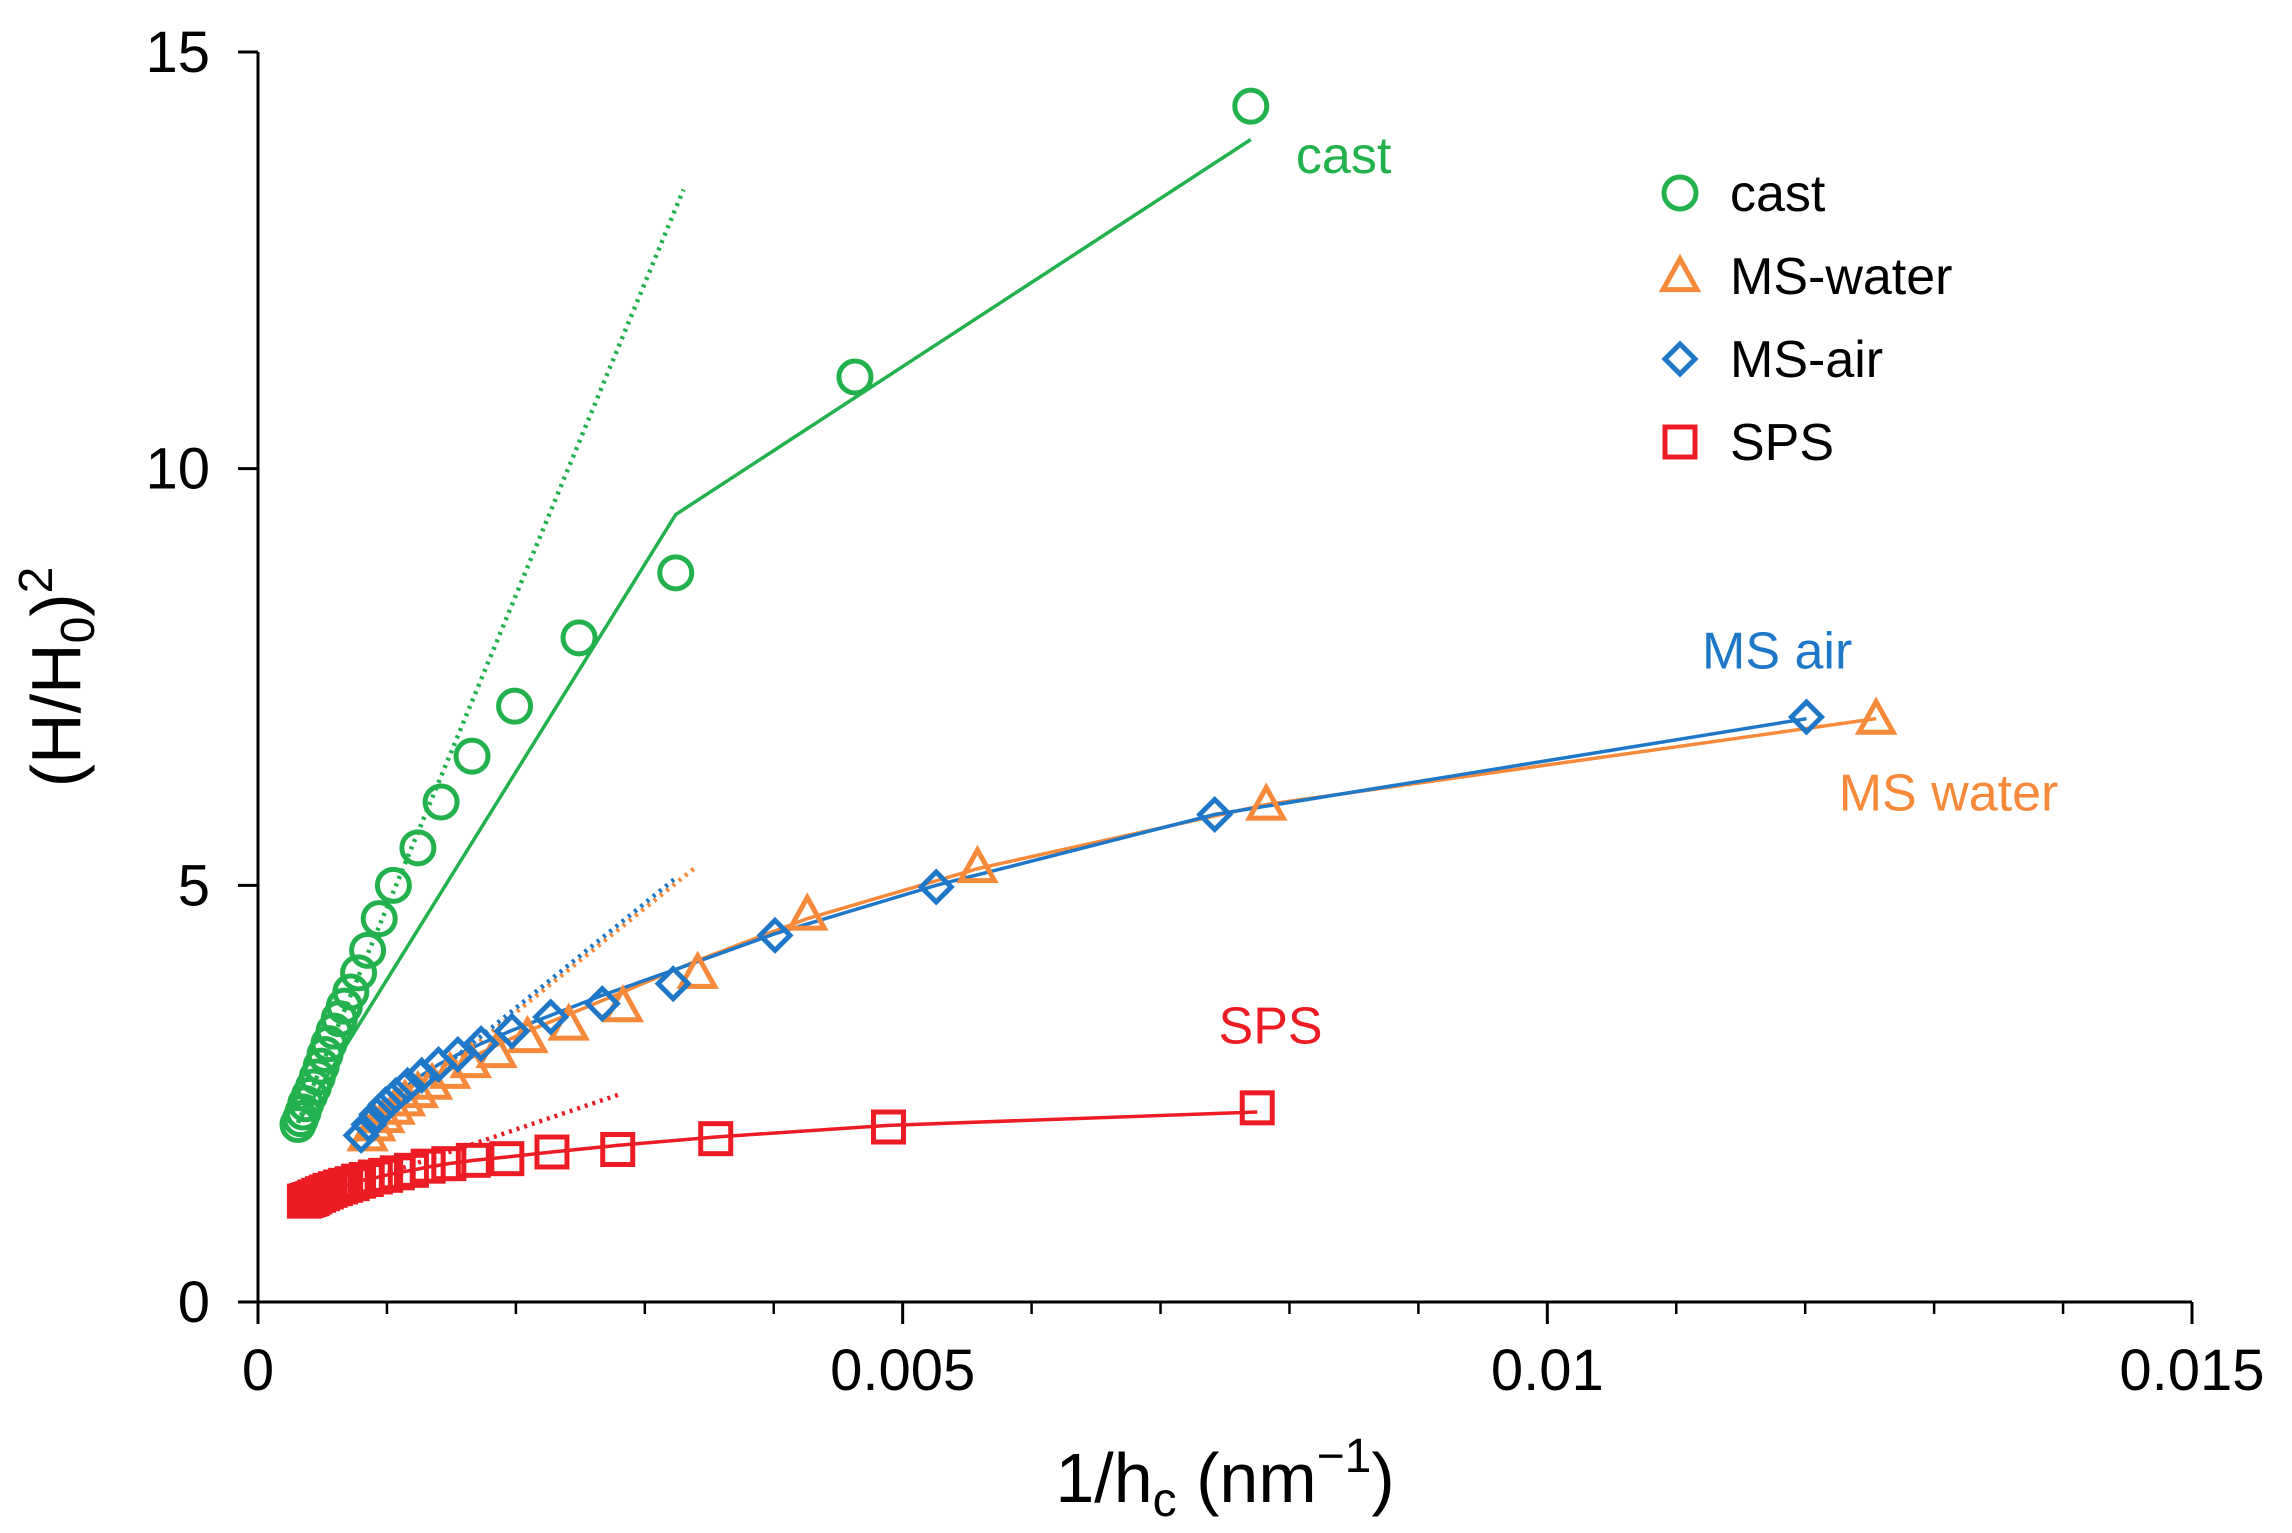 The width and height of the screenshot is (2292, 1533). I want to click on fit-line-sps, so click(780, 1156).